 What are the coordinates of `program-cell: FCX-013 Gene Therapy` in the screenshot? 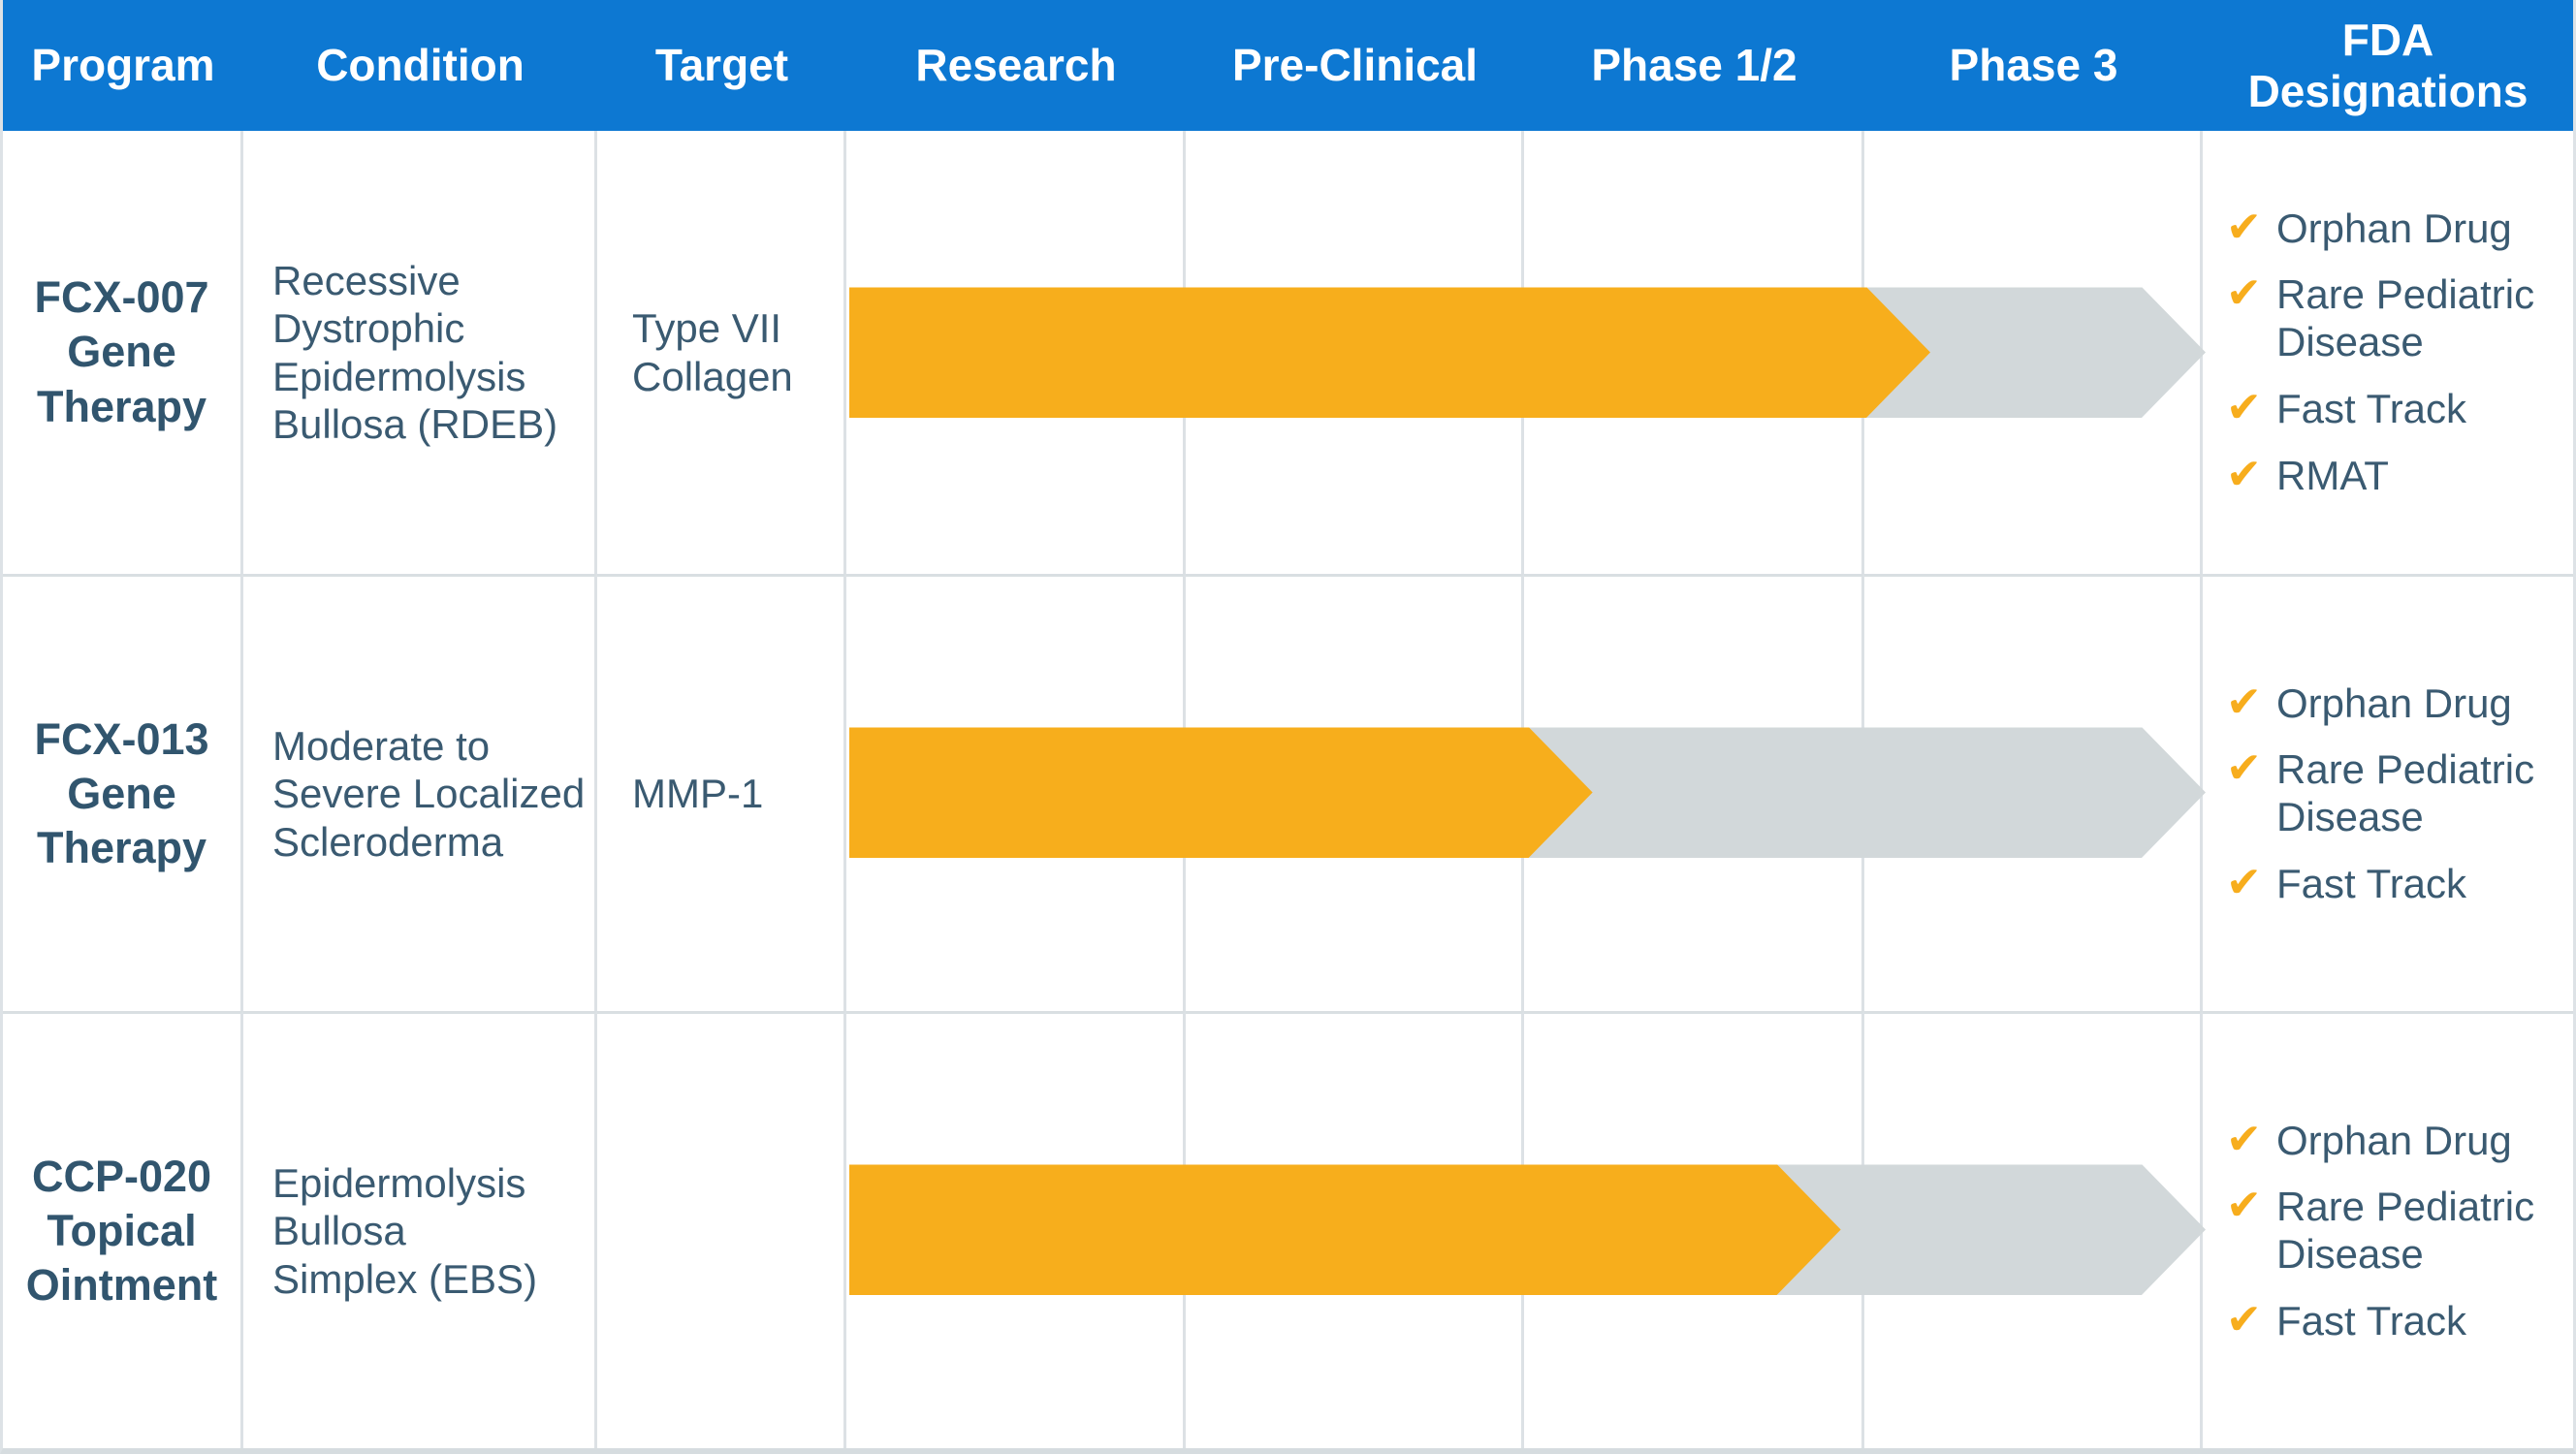 It's located at (123, 792).